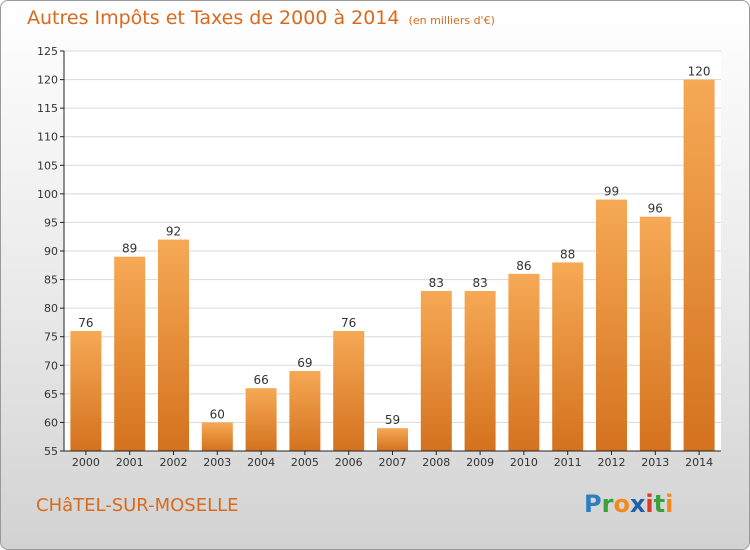 The image size is (750, 550). Describe the element at coordinates (523, 266) in the screenshot. I see `data-label: 86` at that location.